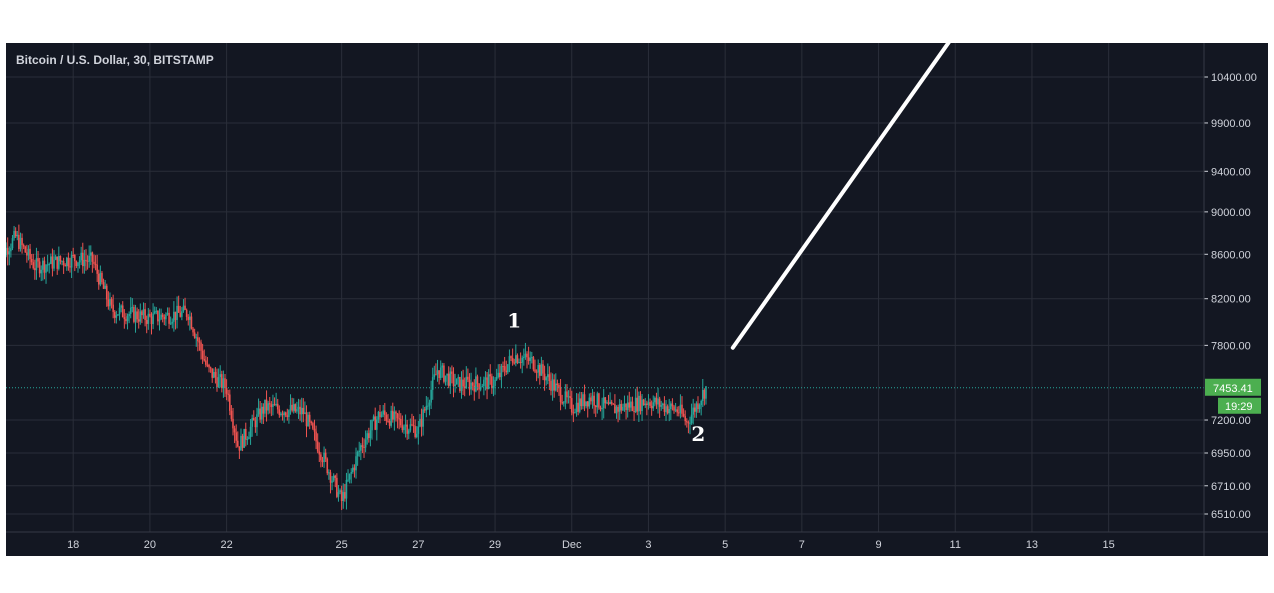 The image size is (1274, 593). Describe the element at coordinates (1231, 421) in the screenshot. I see `y-tick-label: 7200.00` at that location.